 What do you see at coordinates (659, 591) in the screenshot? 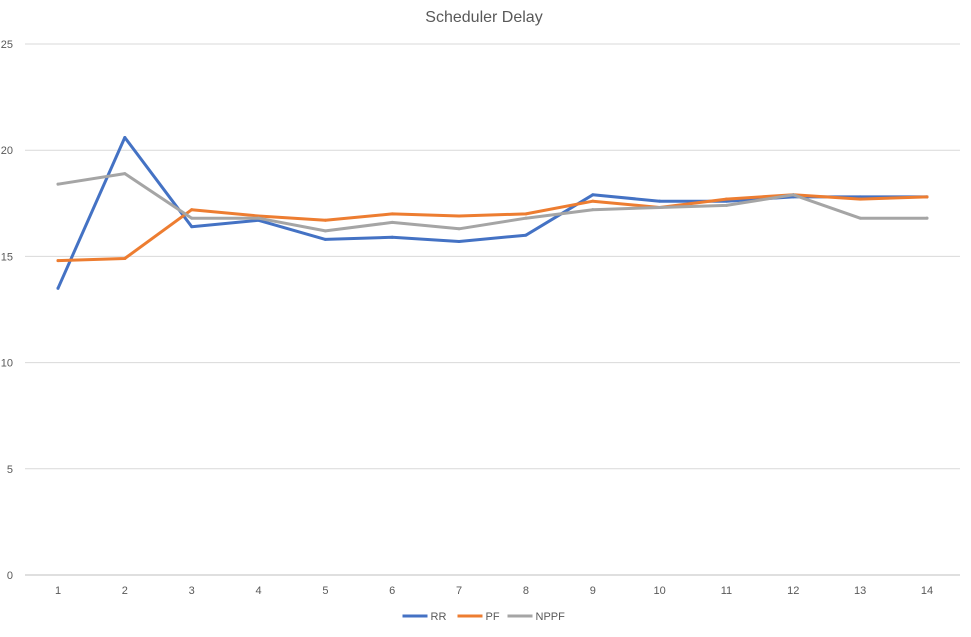
I see `x-tick-label: 10` at bounding box center [659, 591].